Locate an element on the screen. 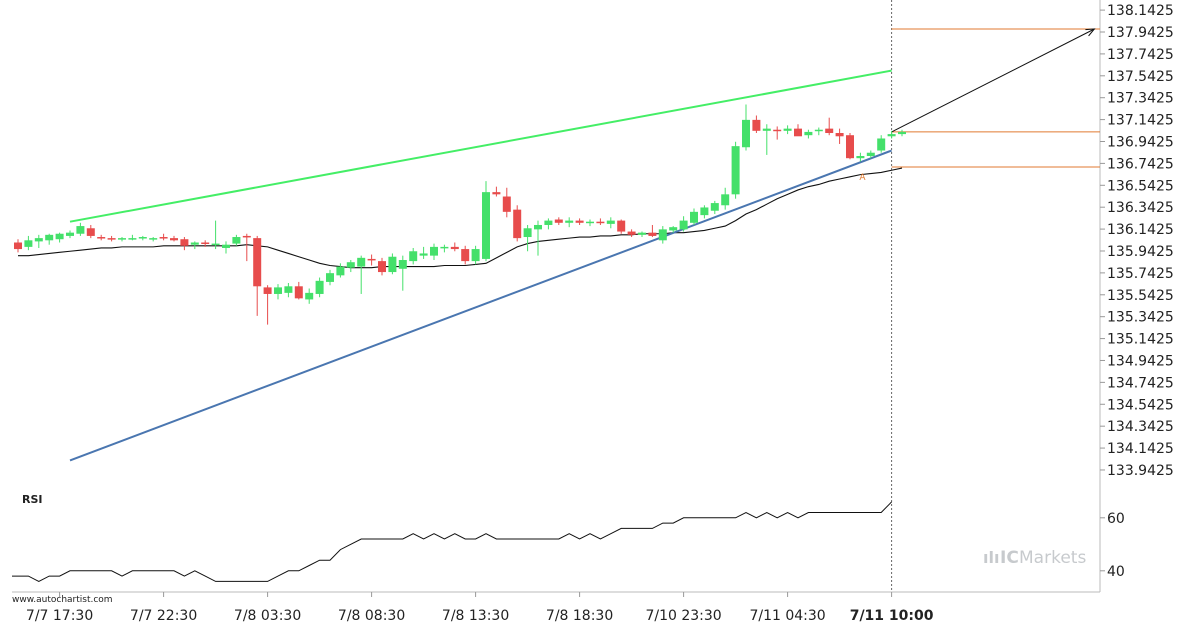 Image resolution: width=1200 pixels, height=634 pixels. y-tick-label: 133.9425 is located at coordinates (1140, 471).